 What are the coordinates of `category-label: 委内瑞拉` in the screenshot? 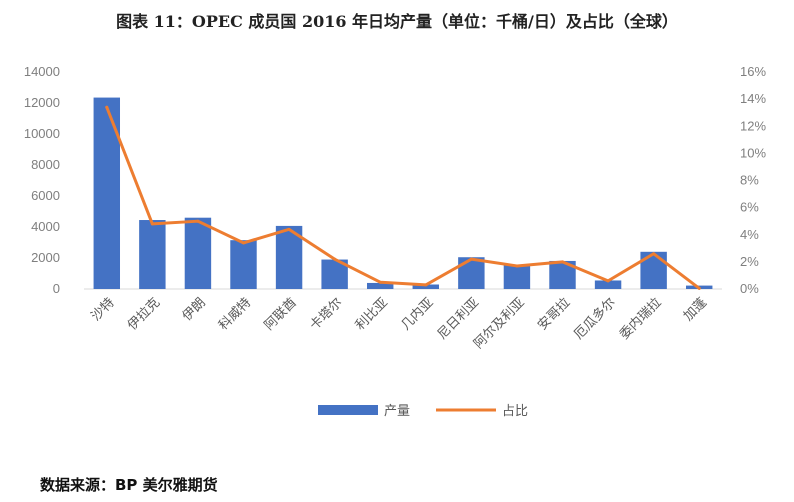 It's located at (640, 319).